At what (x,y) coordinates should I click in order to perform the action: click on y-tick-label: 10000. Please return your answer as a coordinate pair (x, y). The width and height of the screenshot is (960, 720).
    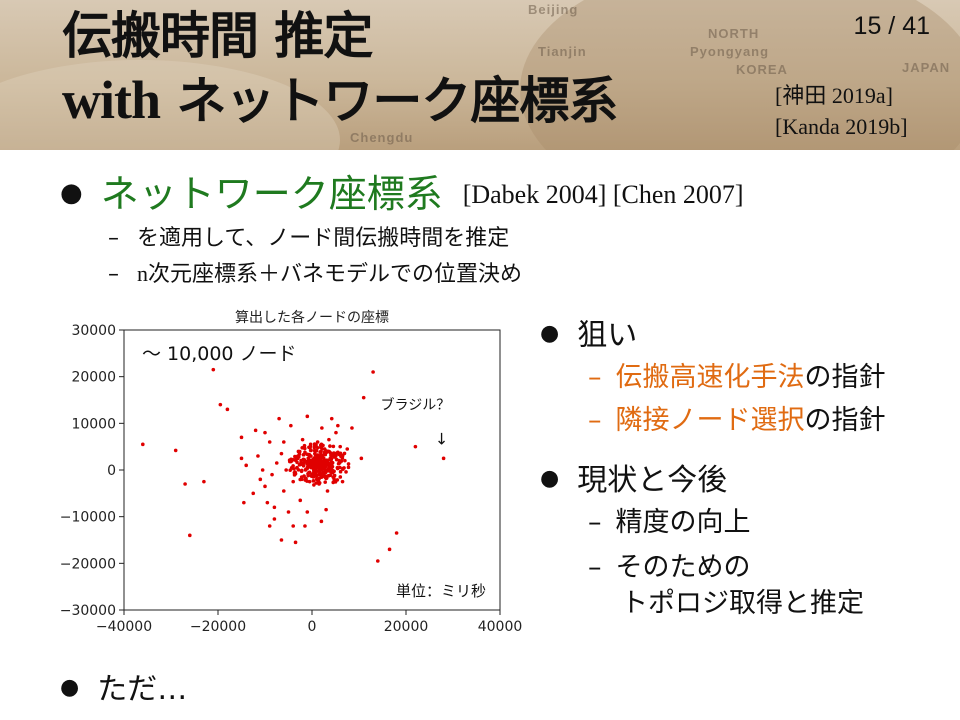
    Looking at the image, I should click on (93, 424).